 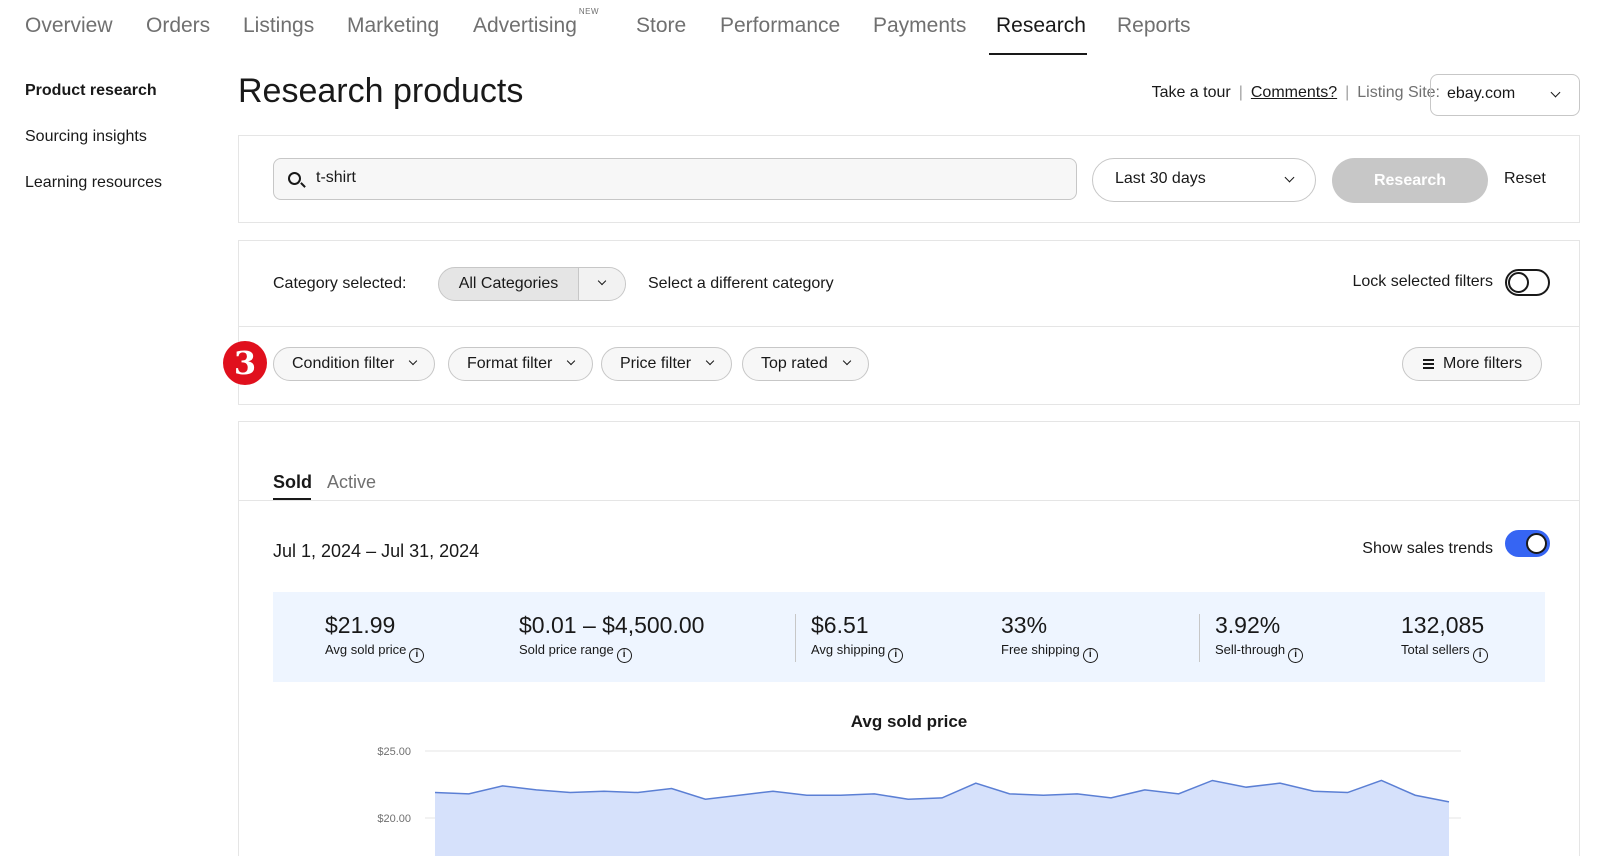 I want to click on nav-tab-payments: Payments, so click(x=920, y=25).